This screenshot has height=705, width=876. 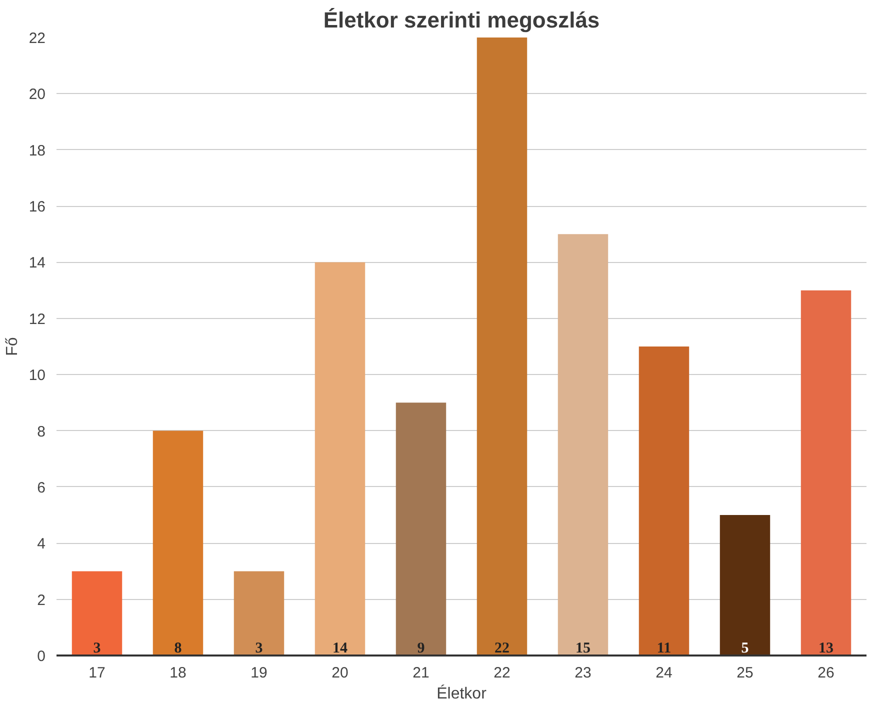 I want to click on data-label: 9, so click(x=421, y=648).